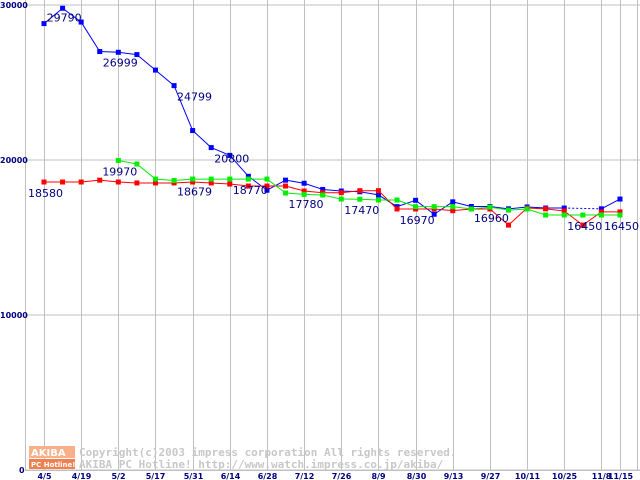 The width and height of the screenshot is (640, 480). Describe the element at coordinates (194, 476) in the screenshot. I see `x-tick-label: 5/31` at that location.